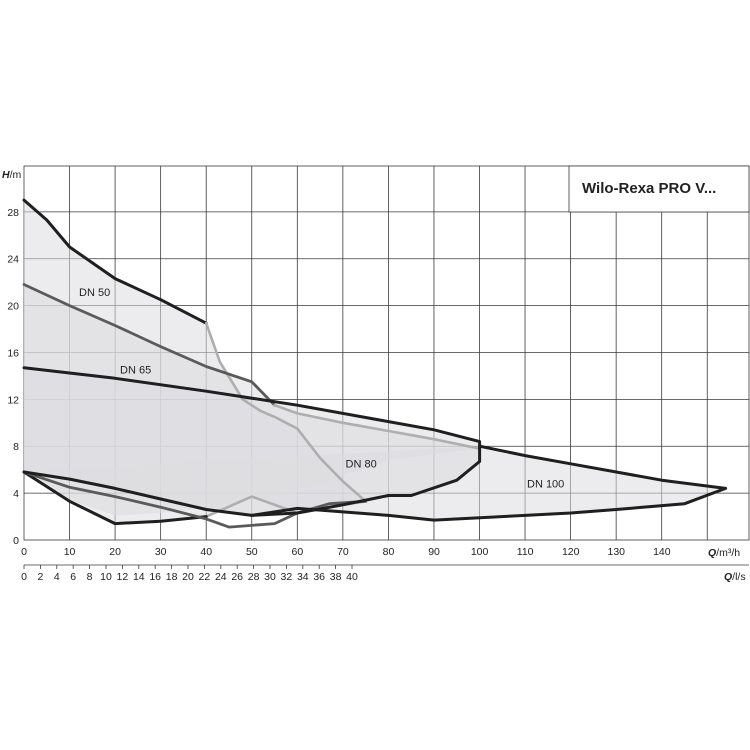 The height and width of the screenshot is (750, 750). What do you see at coordinates (13, 353) in the screenshot?
I see `y-tick-label: 16` at bounding box center [13, 353].